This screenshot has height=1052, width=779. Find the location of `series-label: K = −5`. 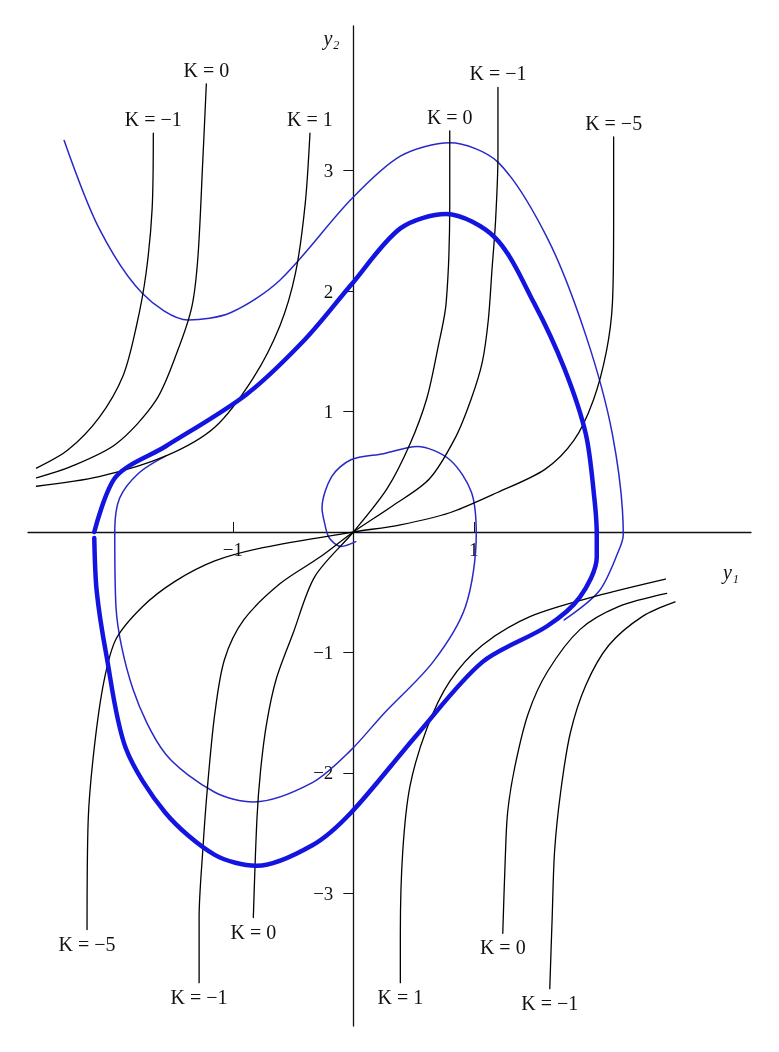

series-label: K = −5 is located at coordinates (614, 122).